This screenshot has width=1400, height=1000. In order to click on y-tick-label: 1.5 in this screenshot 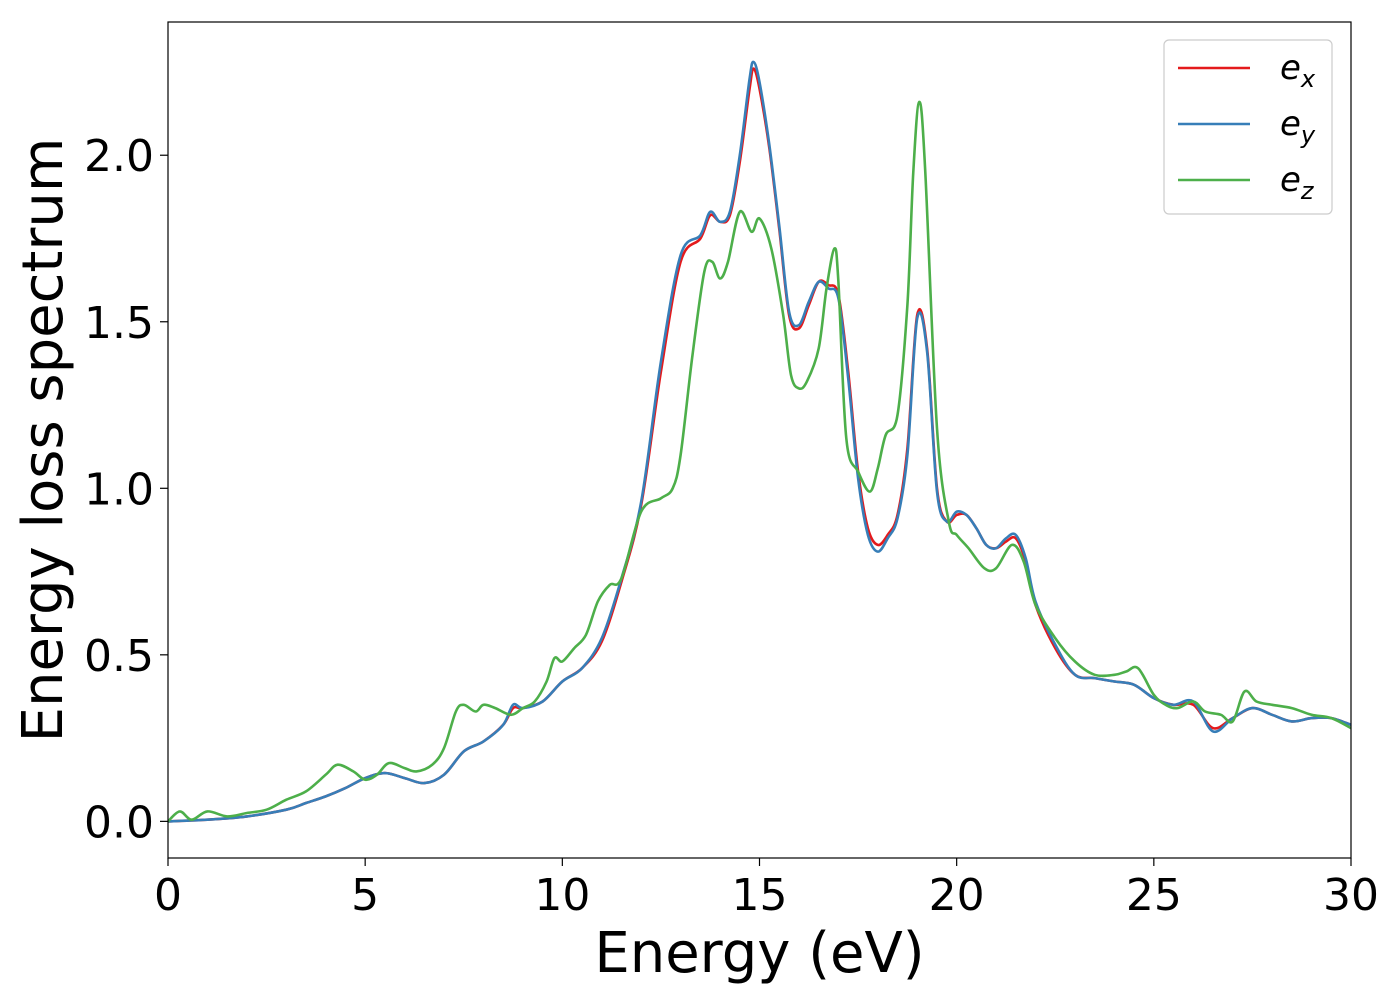, I will do `click(119, 323)`.